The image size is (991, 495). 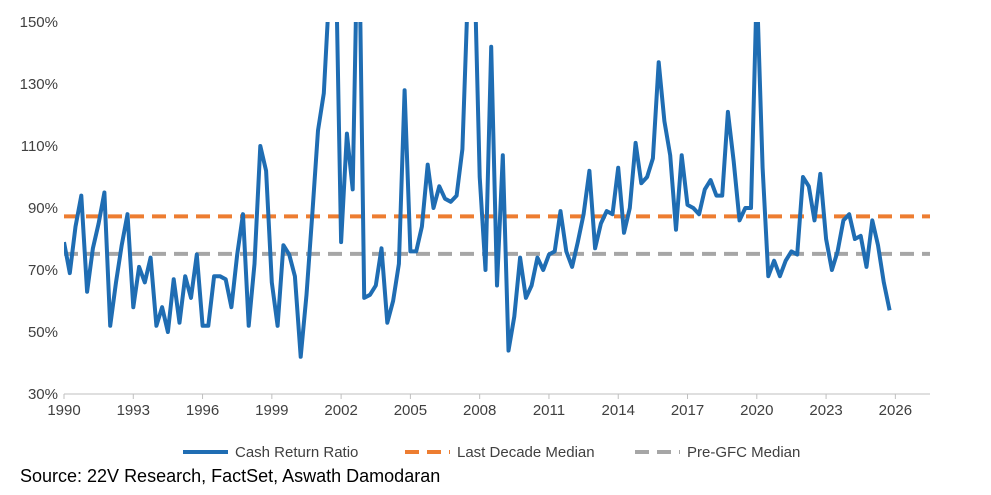 I want to click on x-tick-label: 2002, so click(x=340, y=410).